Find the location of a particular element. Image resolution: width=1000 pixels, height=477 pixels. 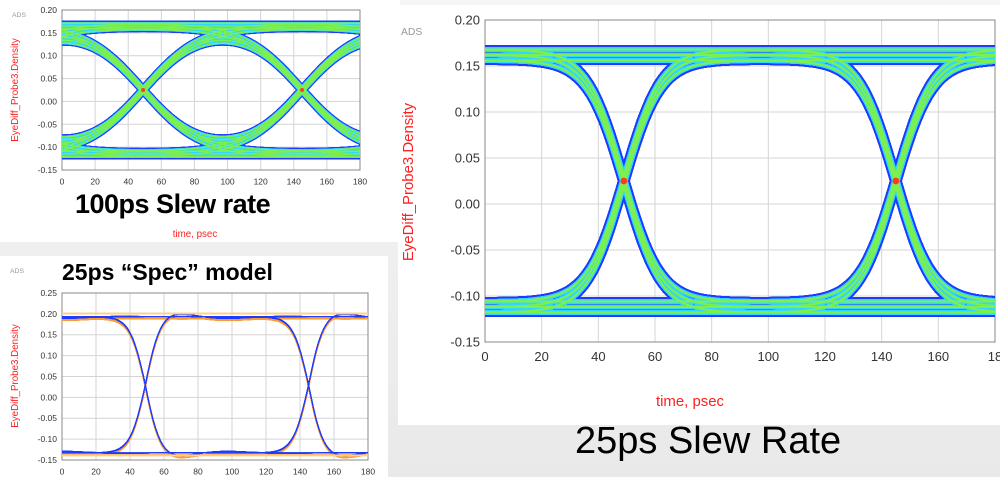

caption-25ps-spec-model: 25ps “Spec” model is located at coordinates (167, 272).